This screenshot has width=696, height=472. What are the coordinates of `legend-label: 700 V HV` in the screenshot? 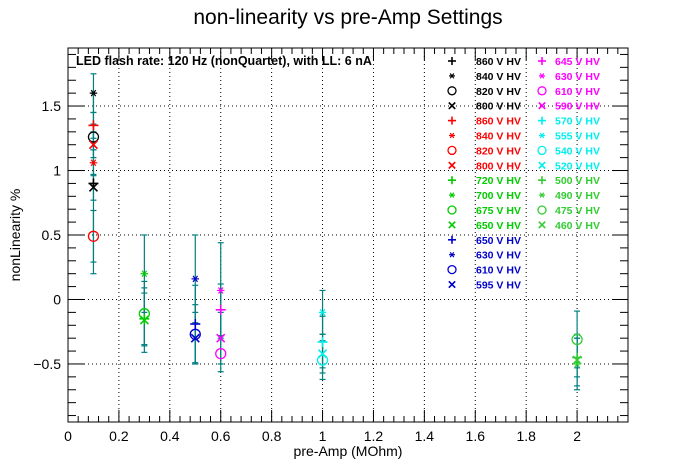 It's located at (498, 196).